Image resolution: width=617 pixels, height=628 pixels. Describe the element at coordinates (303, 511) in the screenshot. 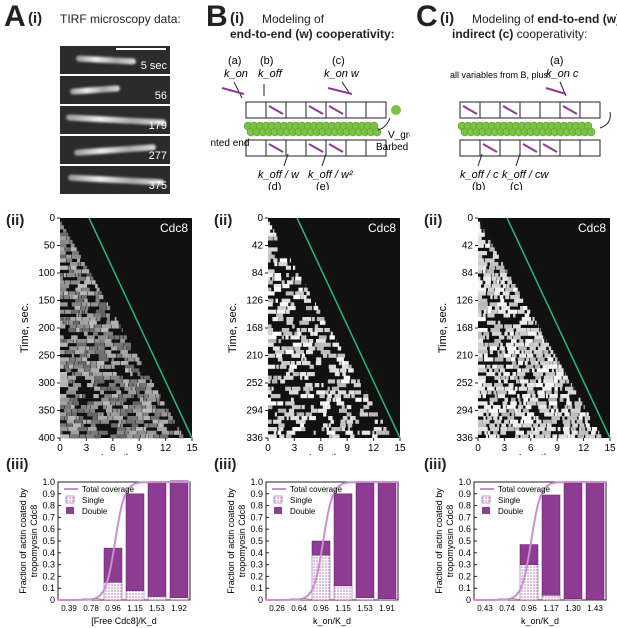

I see `legend-label-double: Double` at that location.